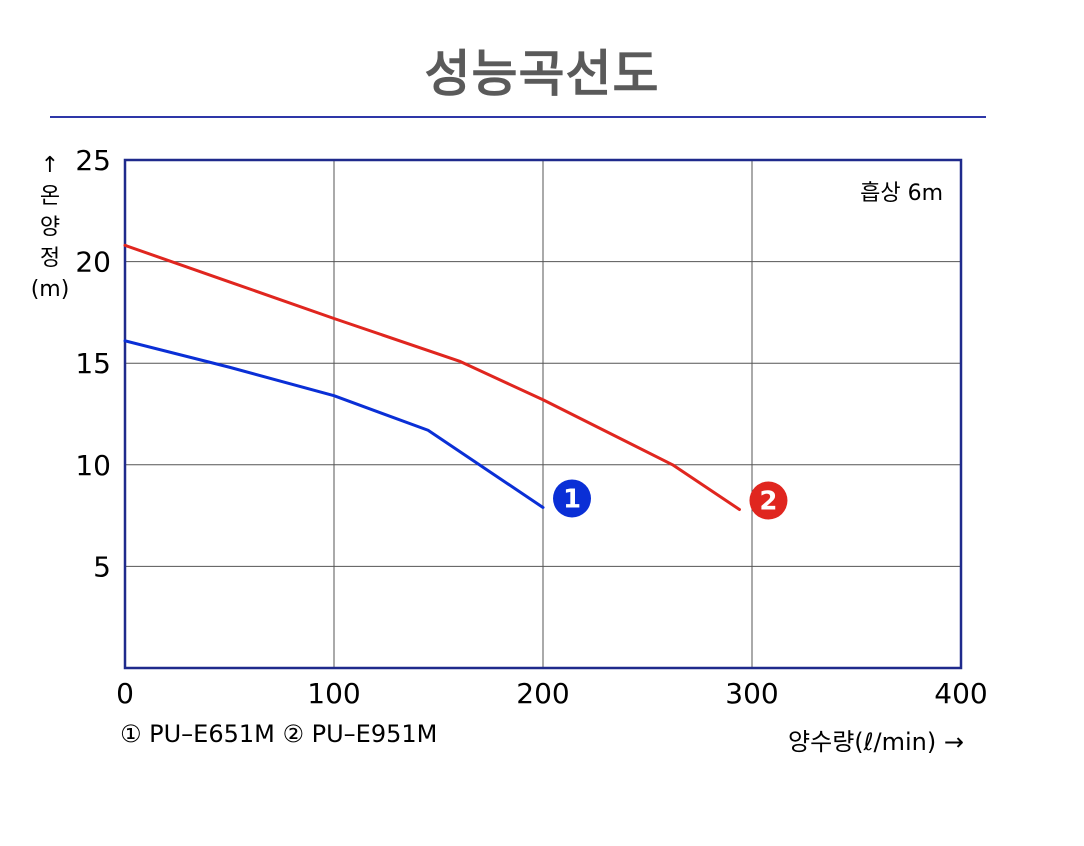  I want to click on title-divider, so click(518, 117).